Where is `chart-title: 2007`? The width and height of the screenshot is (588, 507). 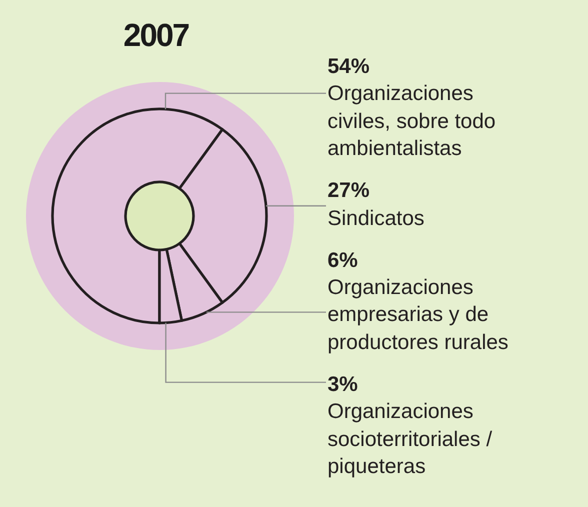
chart-title: 2007 is located at coordinates (156, 34).